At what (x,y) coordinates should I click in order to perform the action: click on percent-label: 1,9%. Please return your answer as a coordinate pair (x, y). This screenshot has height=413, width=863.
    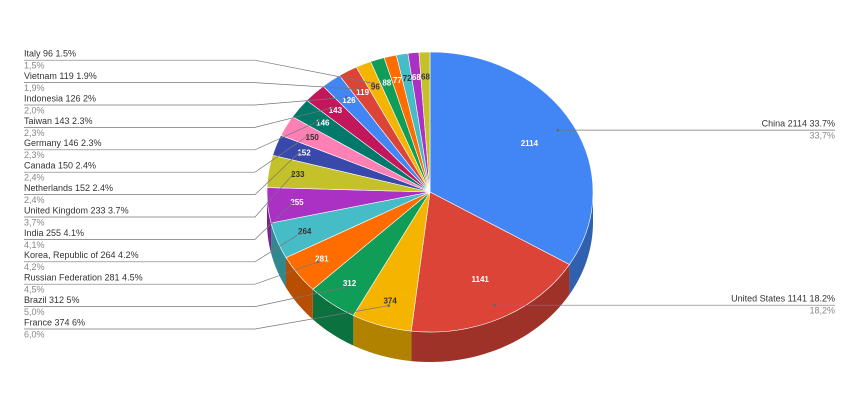
    Looking at the image, I should click on (34, 88).